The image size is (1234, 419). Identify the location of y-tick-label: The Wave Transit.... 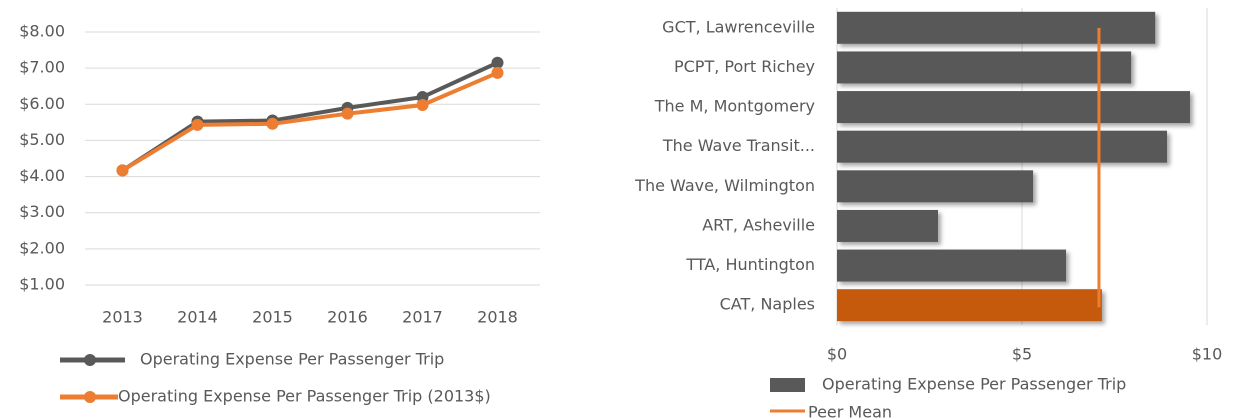
(738, 145).